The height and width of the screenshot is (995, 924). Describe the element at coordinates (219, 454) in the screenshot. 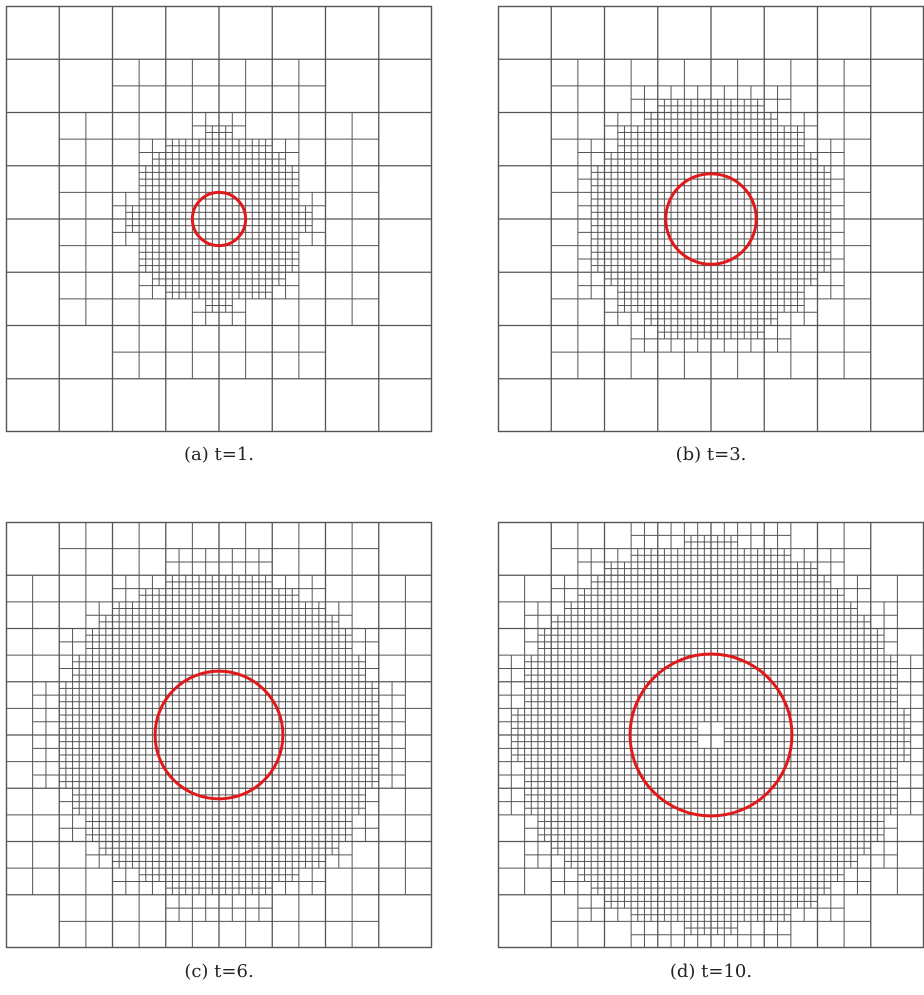

I see `caption-a: (a) t=1.` at that location.